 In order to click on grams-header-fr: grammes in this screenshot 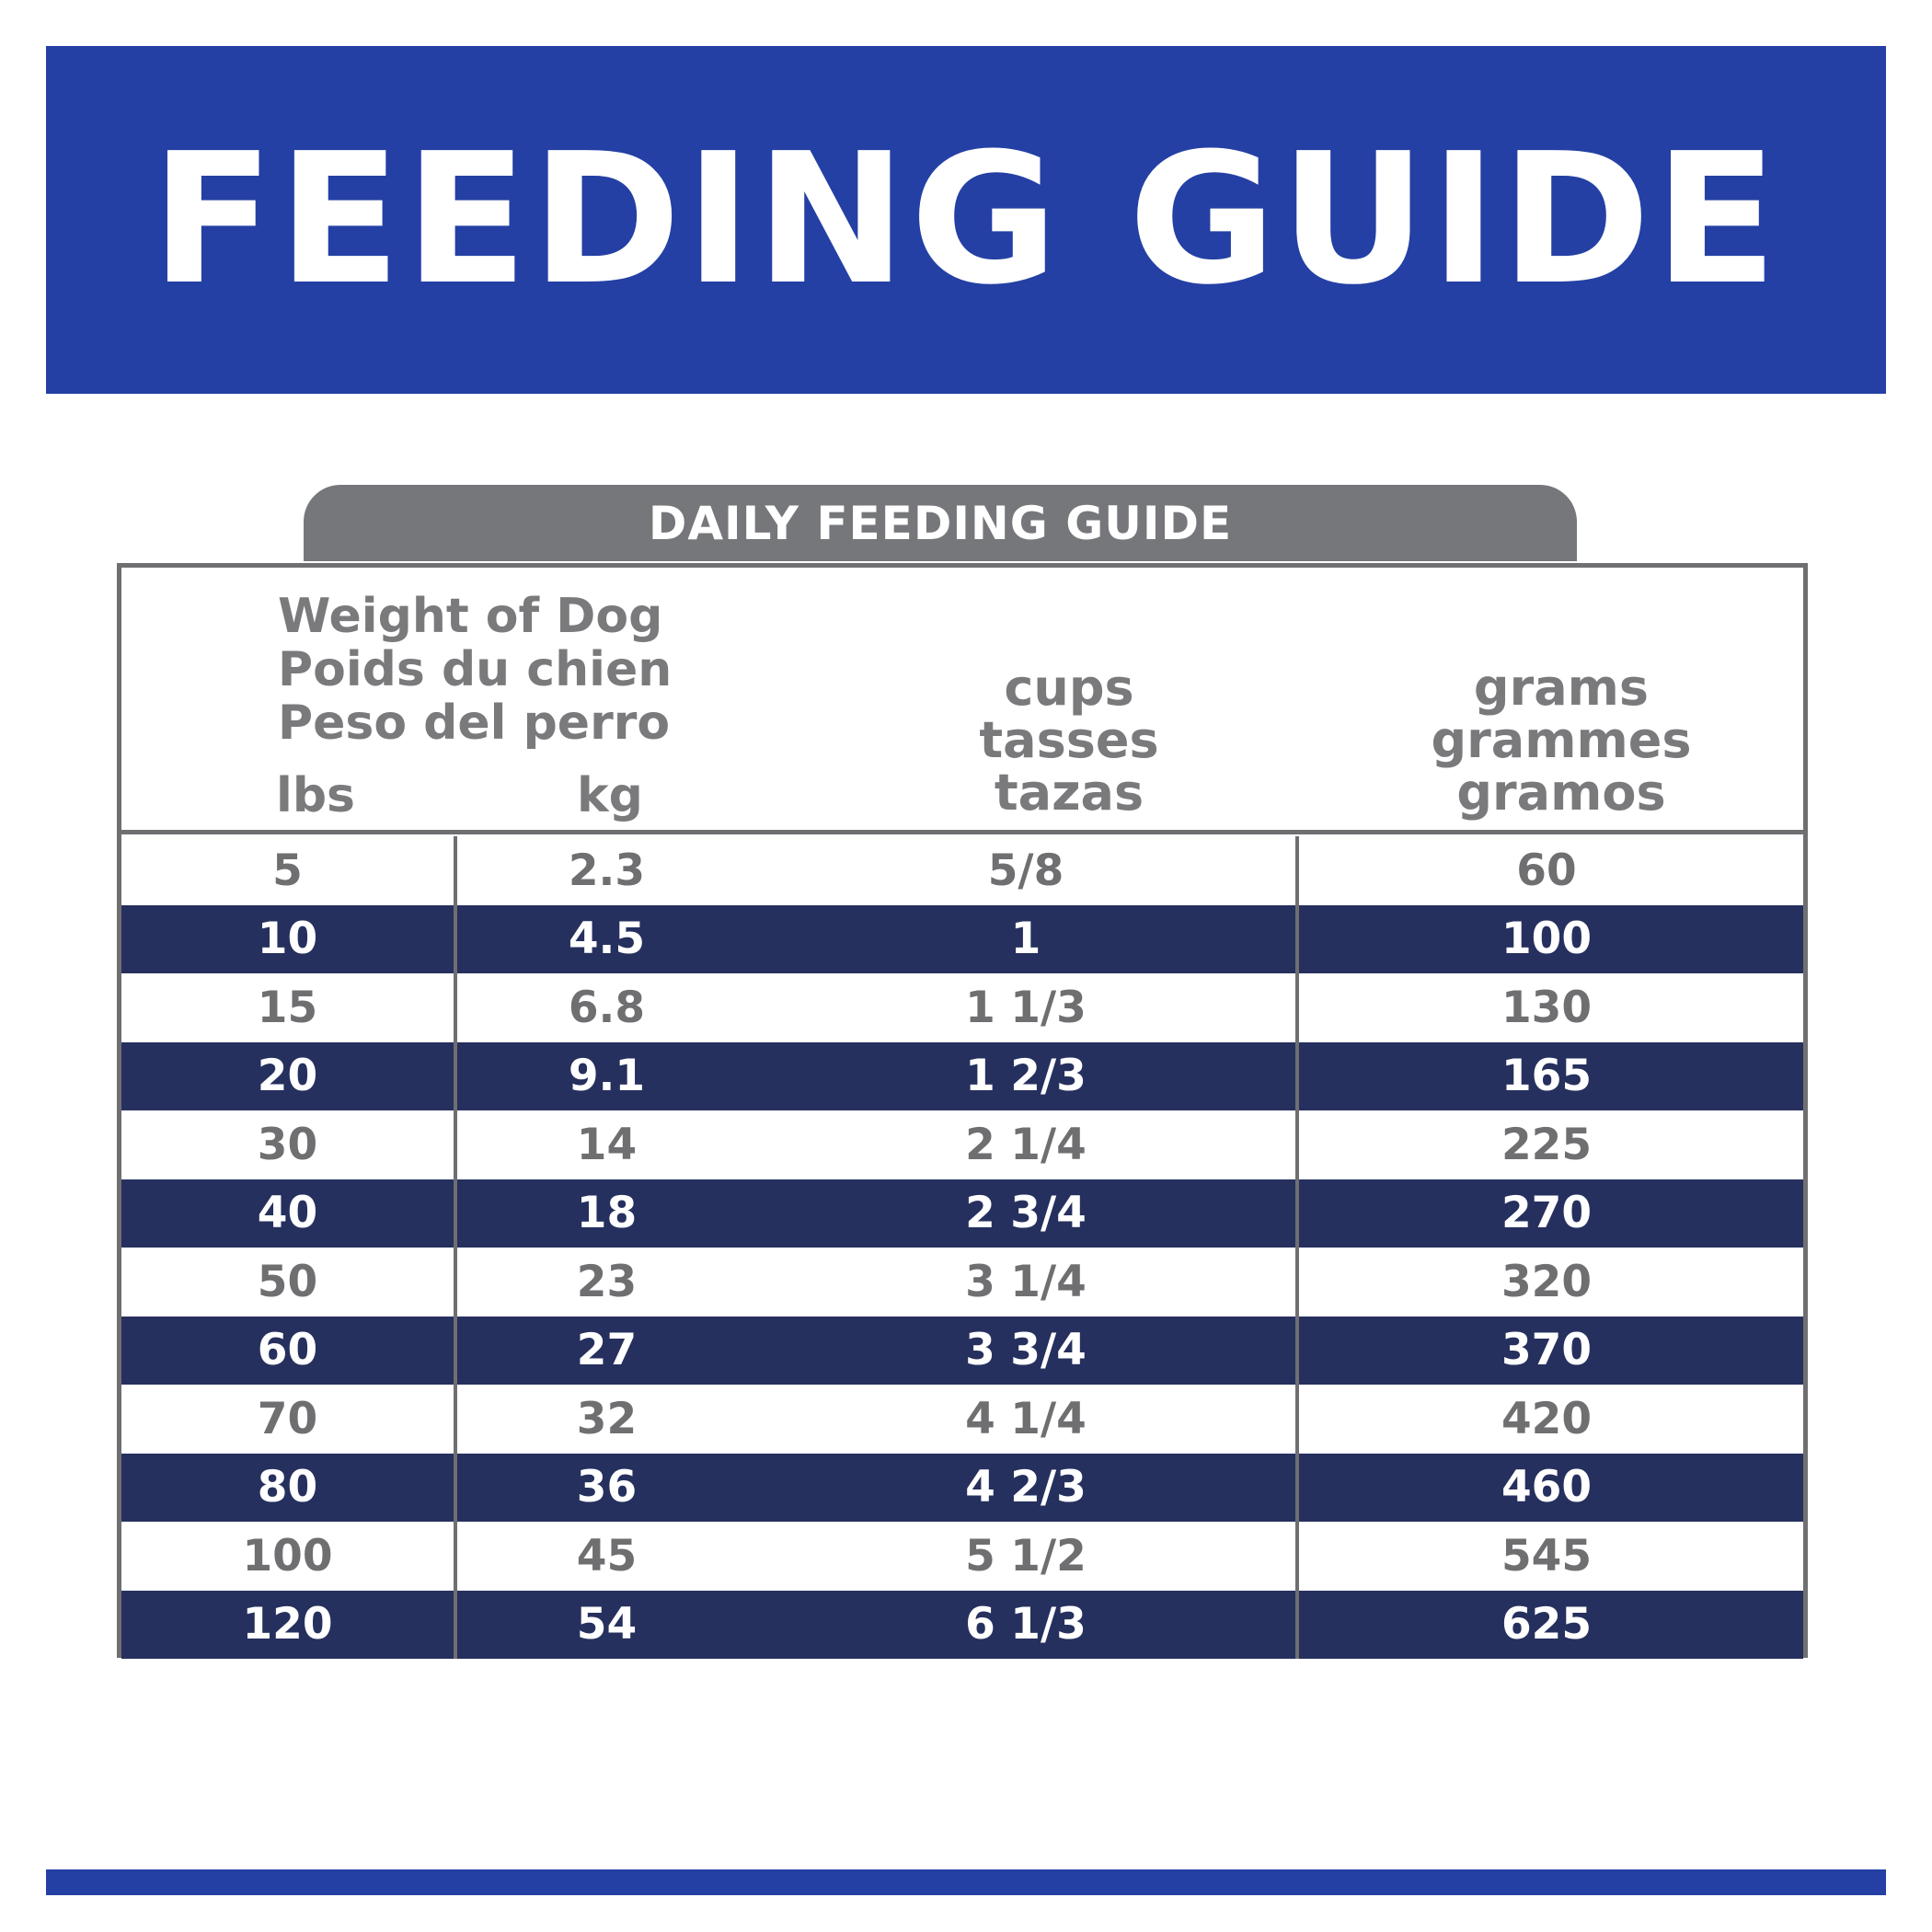, I will do `click(1561, 740)`.